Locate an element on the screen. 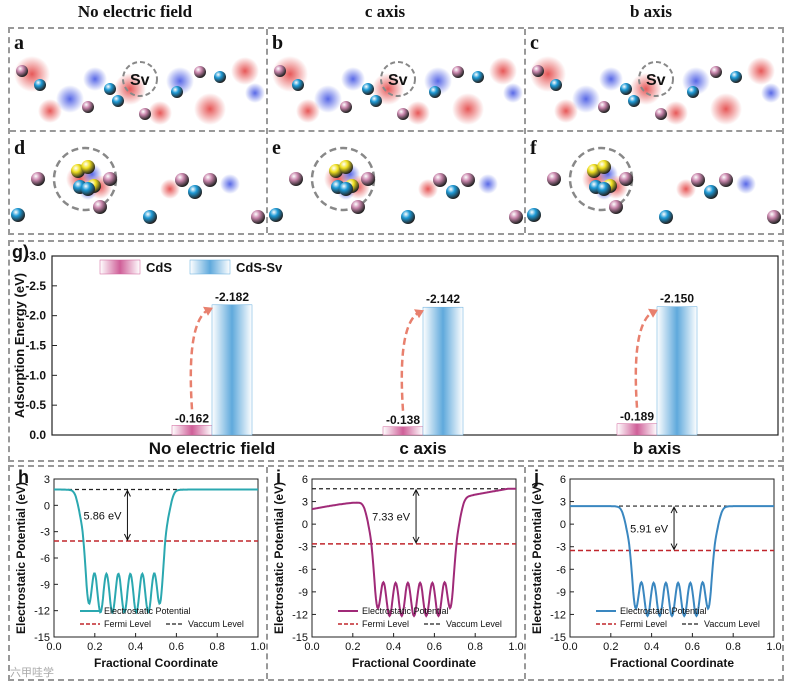  x-tick-label: 1.0 is located at coordinates (773, 647).